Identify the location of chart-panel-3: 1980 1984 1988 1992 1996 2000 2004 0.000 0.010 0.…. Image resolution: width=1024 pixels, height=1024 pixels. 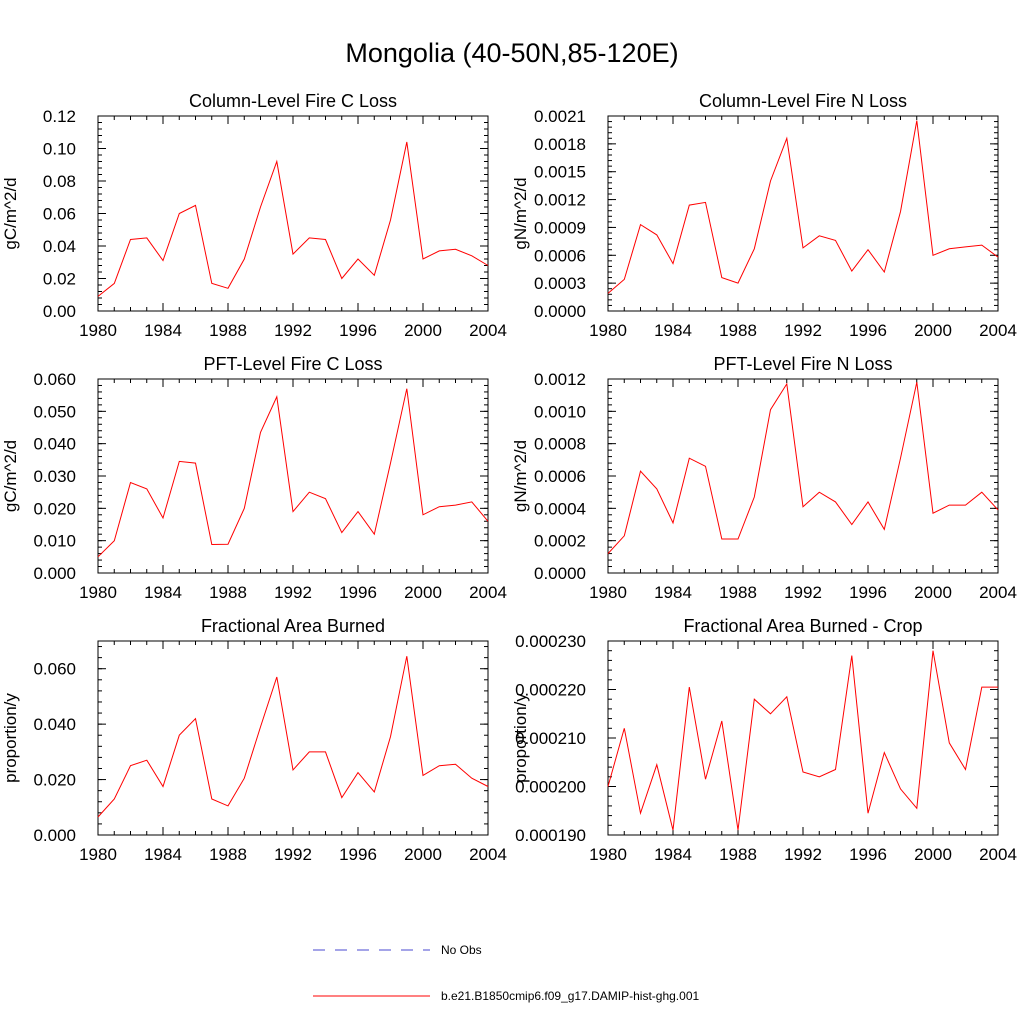
(254, 478).